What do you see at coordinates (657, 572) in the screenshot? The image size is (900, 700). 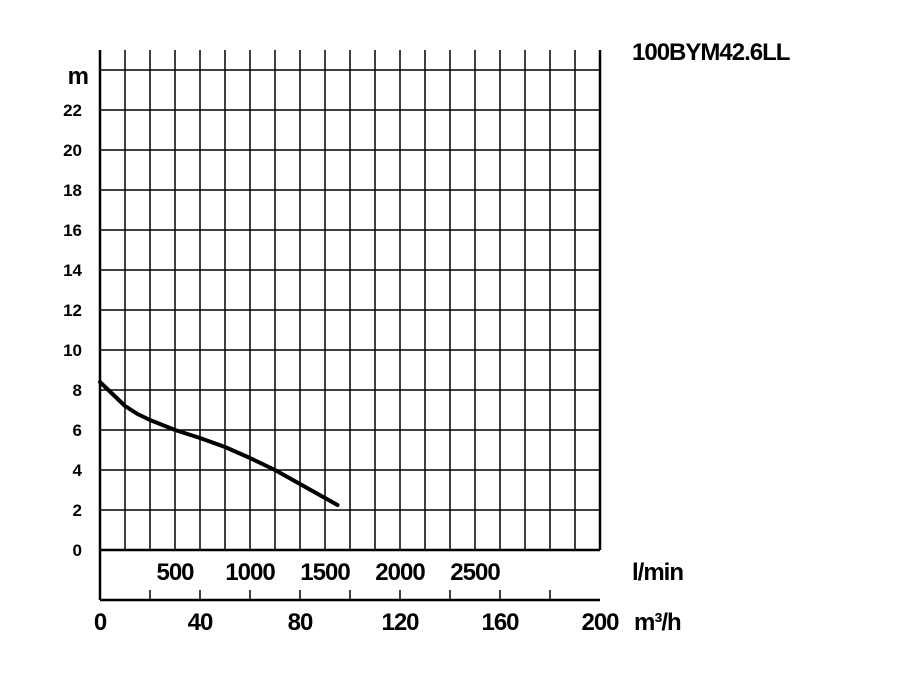 I see `lmin-axis-label: l/min` at bounding box center [657, 572].